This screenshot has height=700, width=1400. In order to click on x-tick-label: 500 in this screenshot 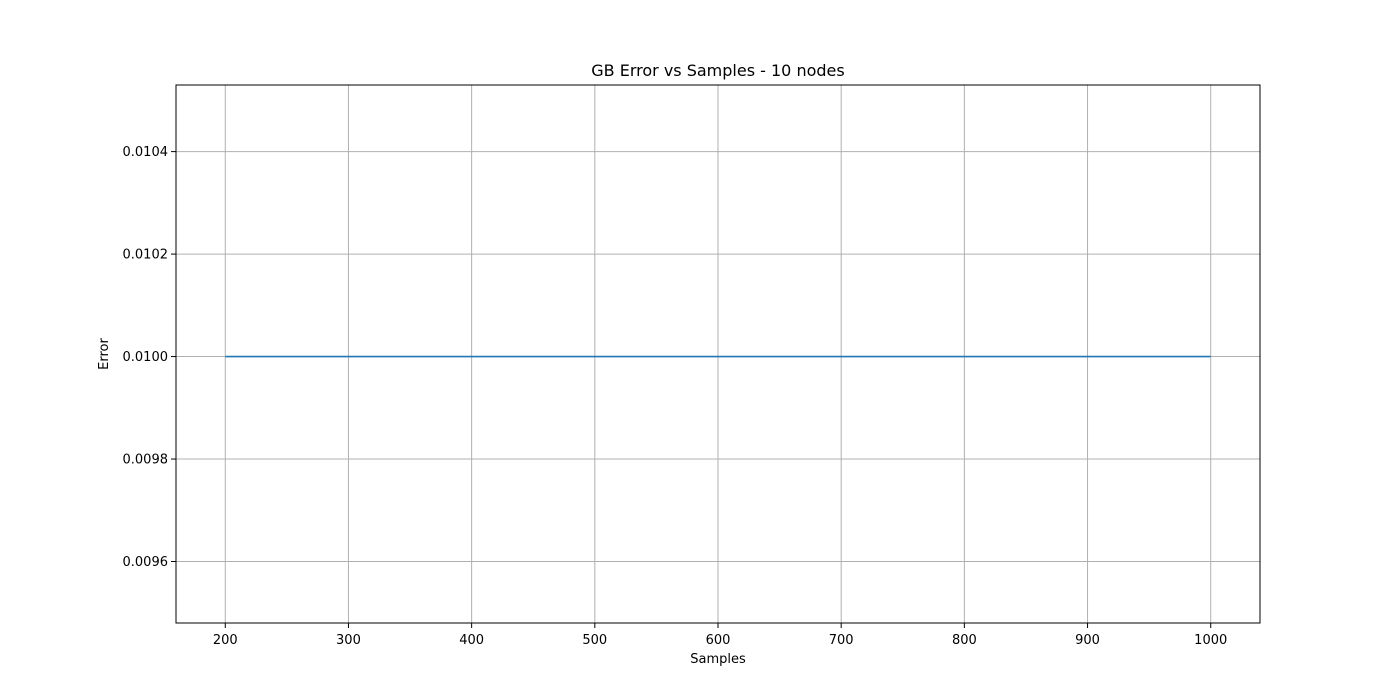, I will do `click(594, 640)`.